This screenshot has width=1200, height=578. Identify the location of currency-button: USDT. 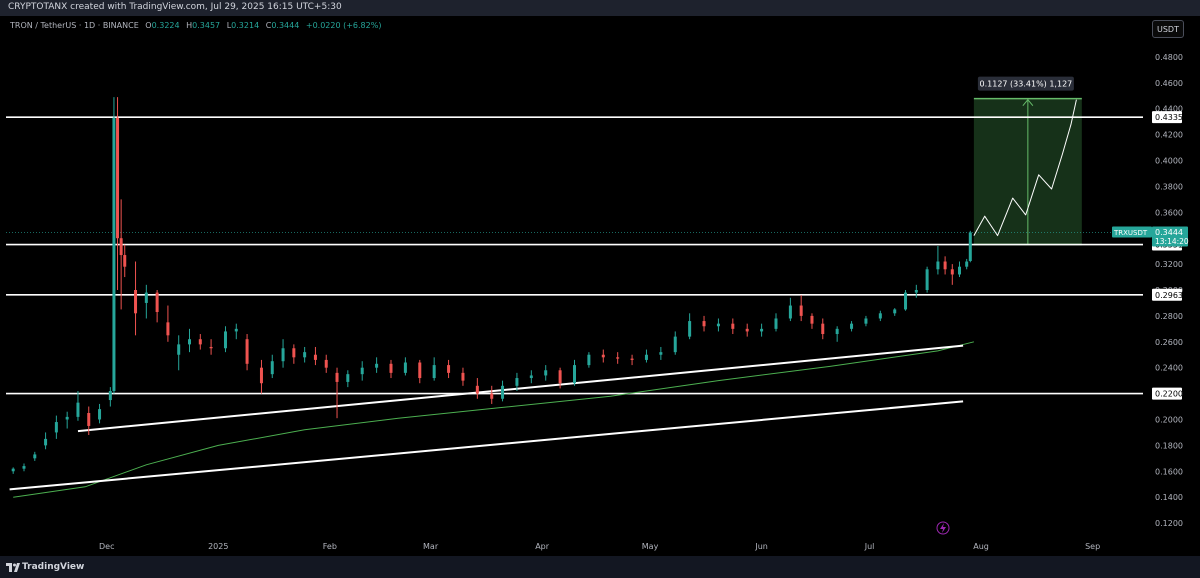
(1168, 29).